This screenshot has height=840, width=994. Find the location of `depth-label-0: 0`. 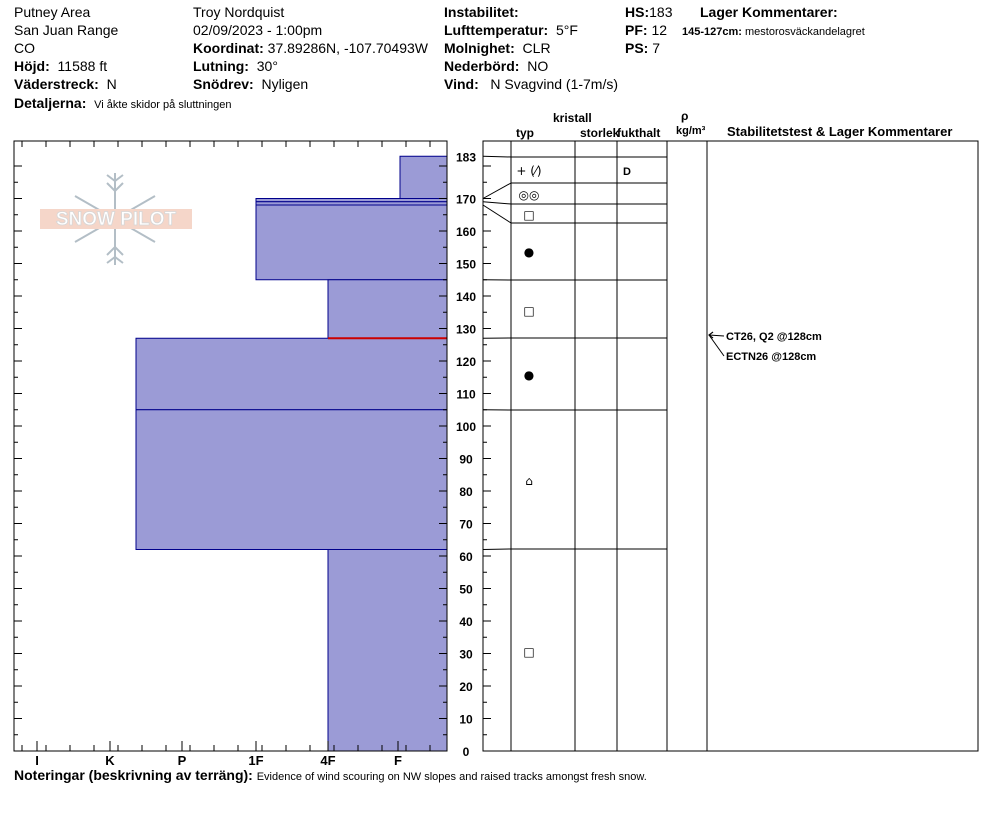

depth-label-0: 0 is located at coordinates (466, 752).